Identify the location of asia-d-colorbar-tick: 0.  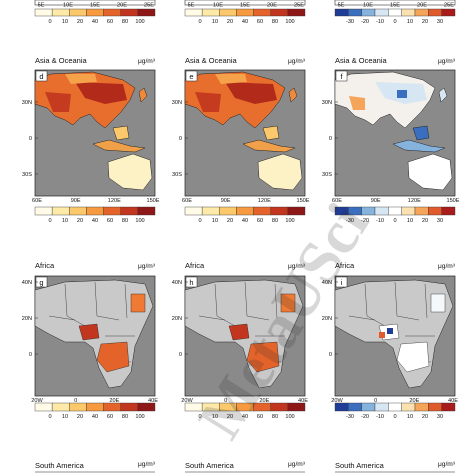
(49, 221).